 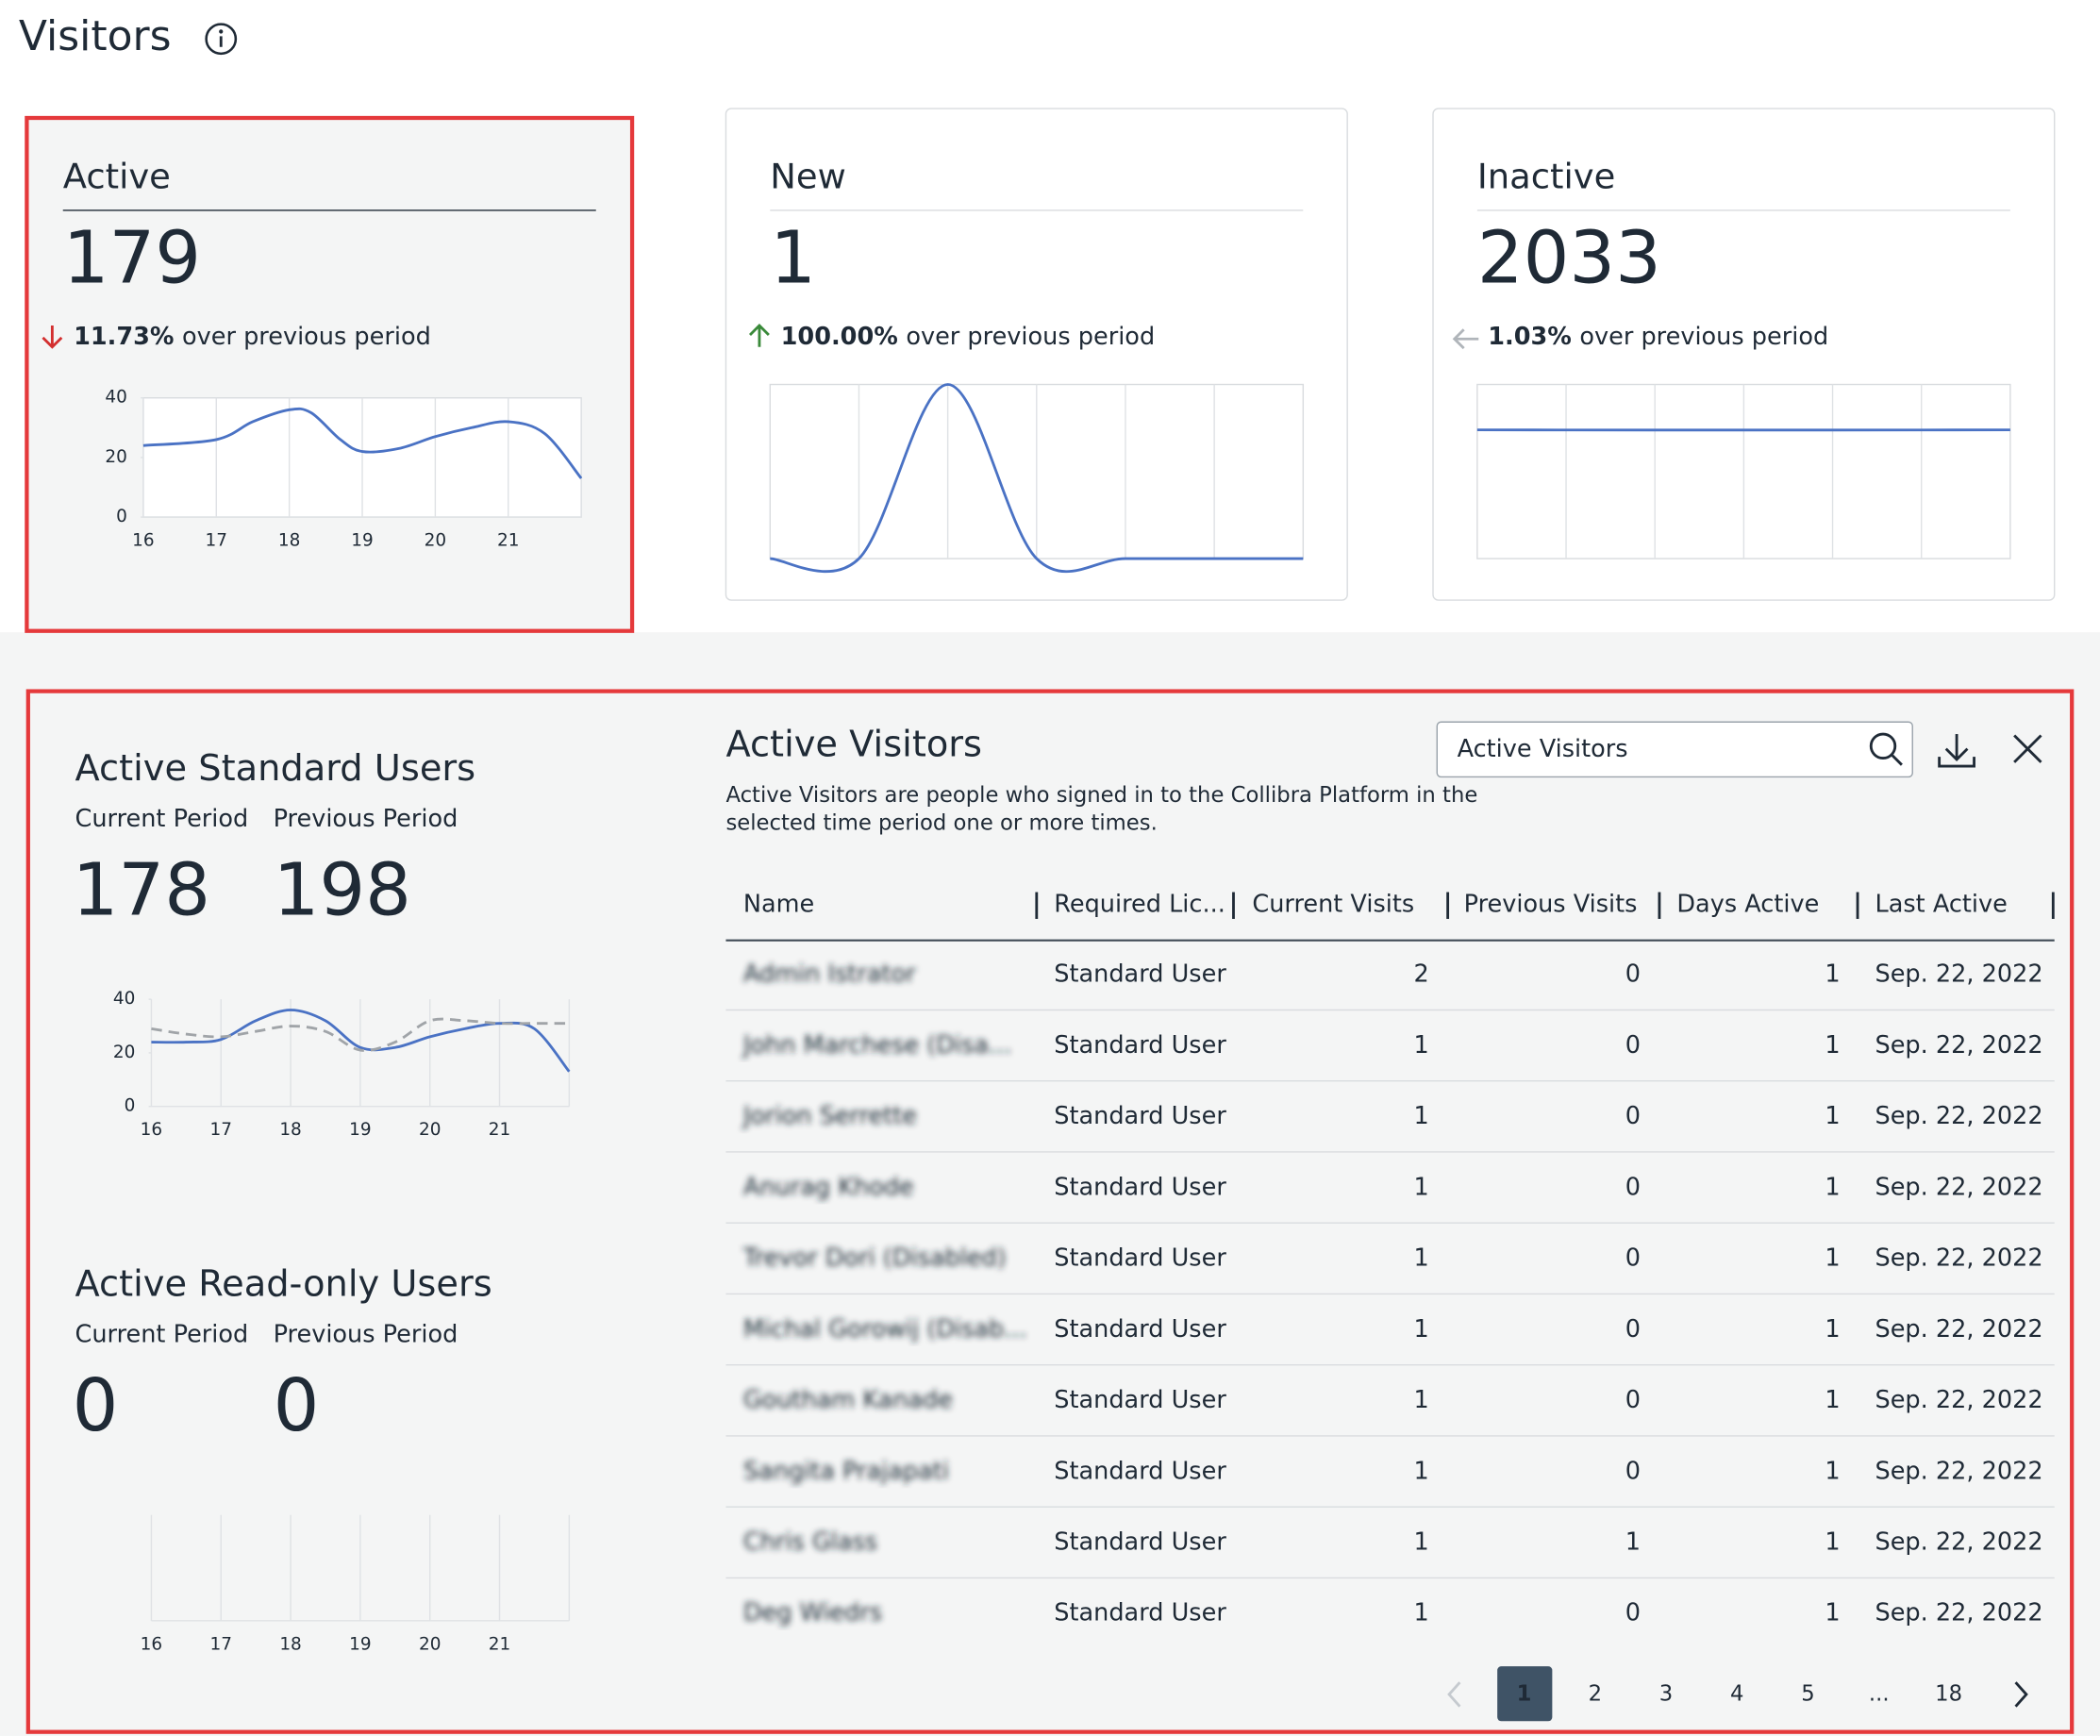 What do you see at coordinates (1674, 750) in the screenshot?
I see `search-box` at bounding box center [1674, 750].